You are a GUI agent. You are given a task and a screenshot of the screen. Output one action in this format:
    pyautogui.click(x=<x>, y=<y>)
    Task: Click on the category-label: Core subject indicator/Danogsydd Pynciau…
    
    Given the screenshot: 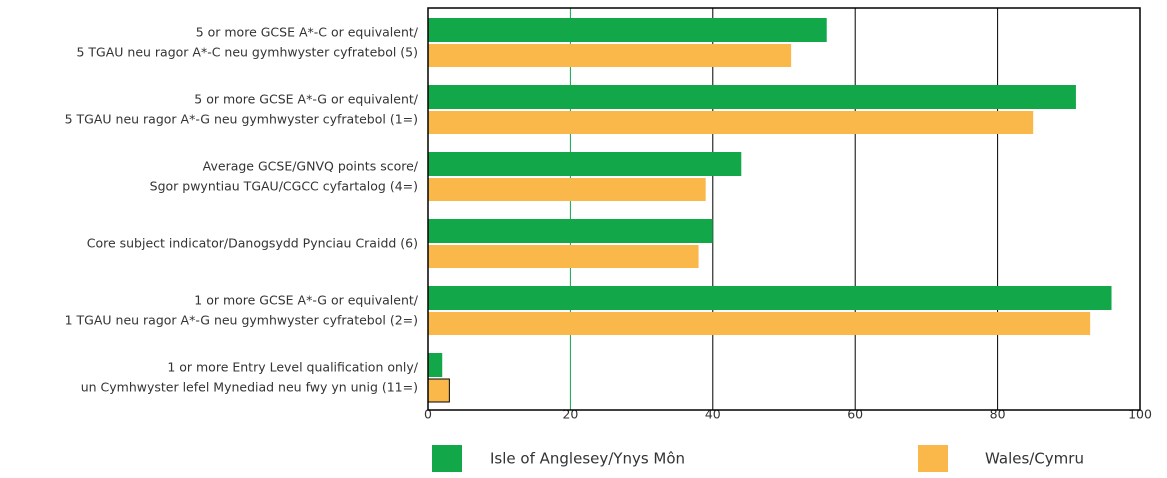 What is the action you would take?
    pyautogui.click(x=252, y=243)
    